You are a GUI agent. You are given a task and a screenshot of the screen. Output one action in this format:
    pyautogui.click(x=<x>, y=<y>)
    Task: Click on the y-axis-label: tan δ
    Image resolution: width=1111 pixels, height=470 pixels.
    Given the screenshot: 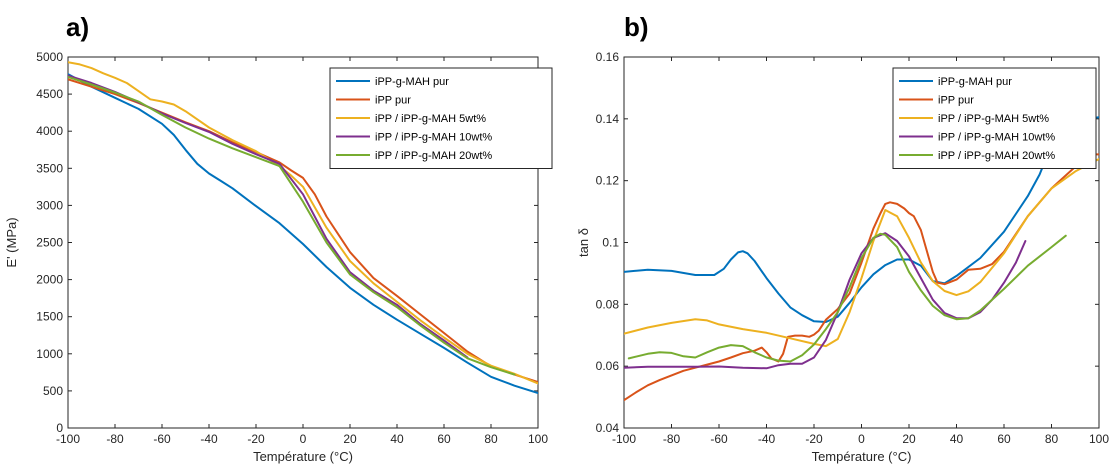 What is the action you would take?
    pyautogui.click(x=583, y=242)
    